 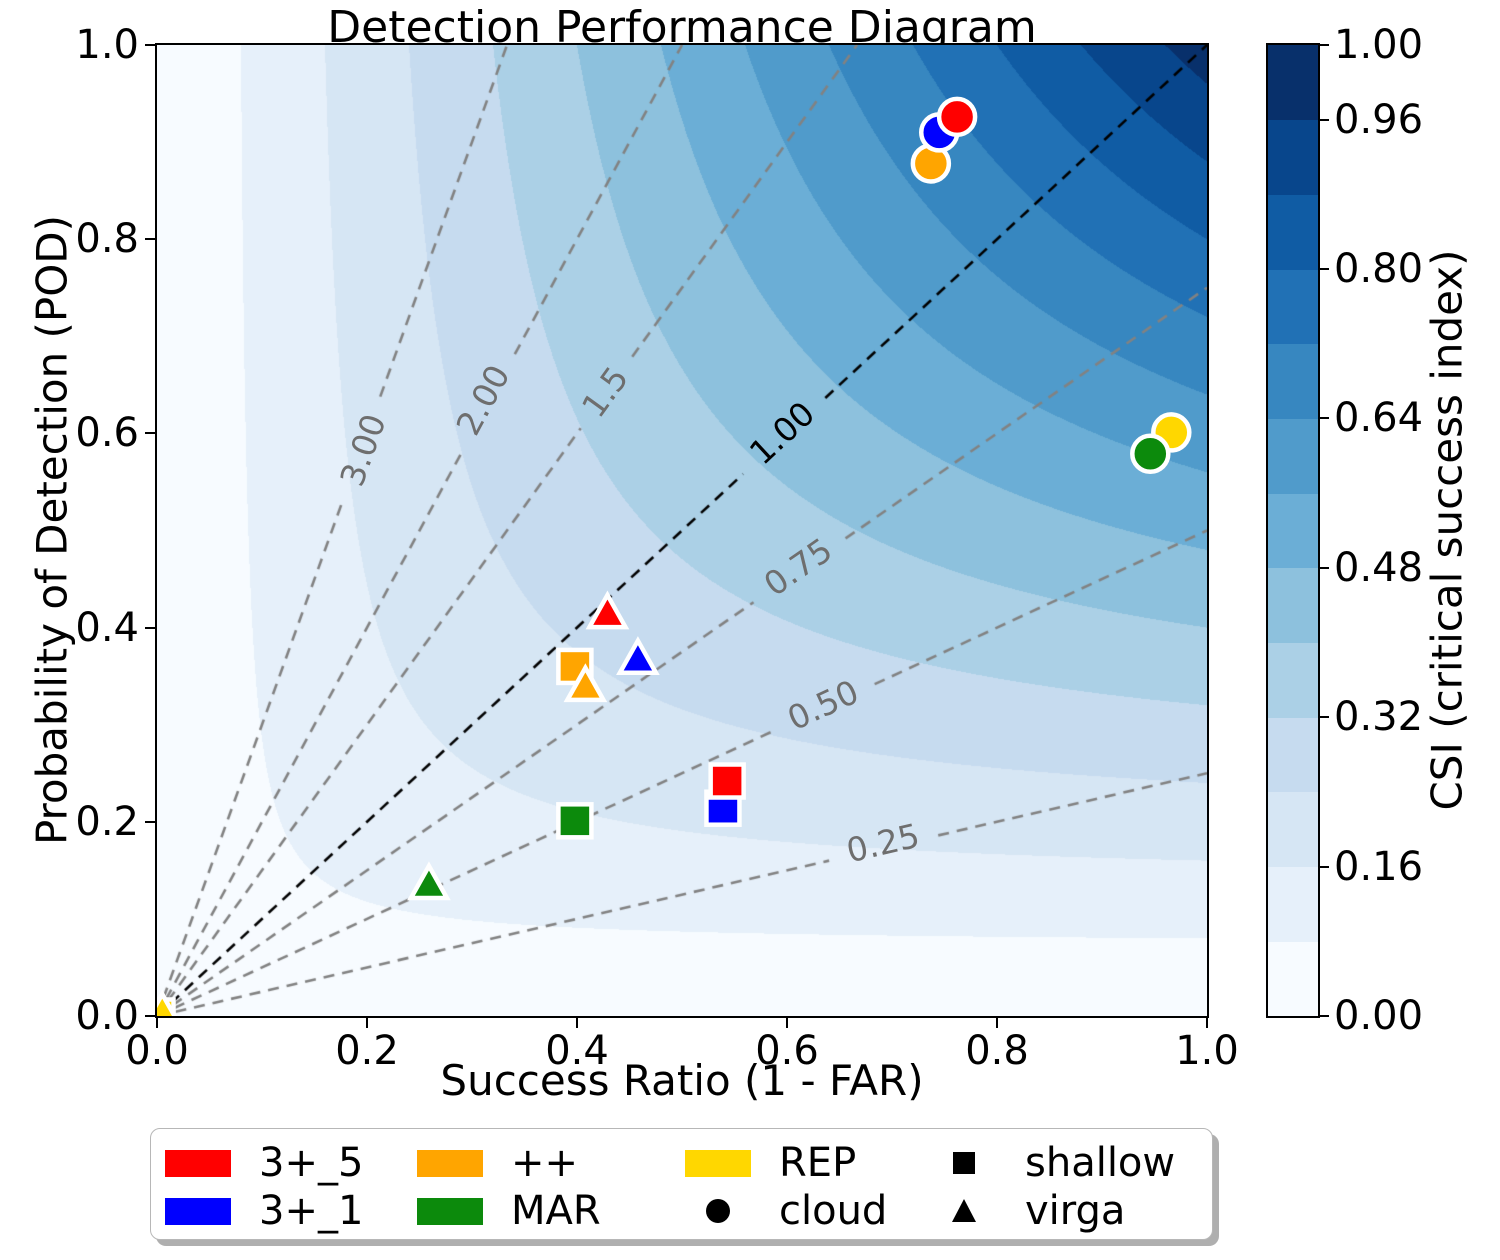 What do you see at coordinates (833, 1211) in the screenshot?
I see `legend-label: cloud` at bounding box center [833, 1211].